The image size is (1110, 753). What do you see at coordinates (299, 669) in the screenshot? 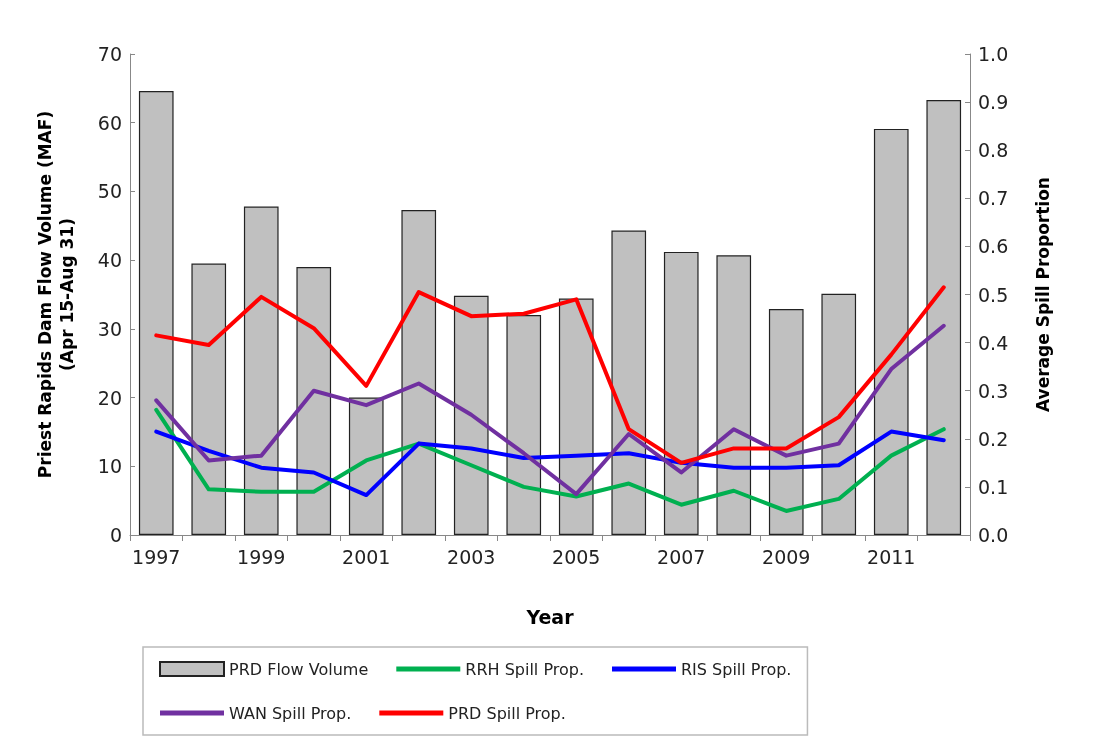
I see `legend-label: PRD Flow Volume` at bounding box center [299, 669].